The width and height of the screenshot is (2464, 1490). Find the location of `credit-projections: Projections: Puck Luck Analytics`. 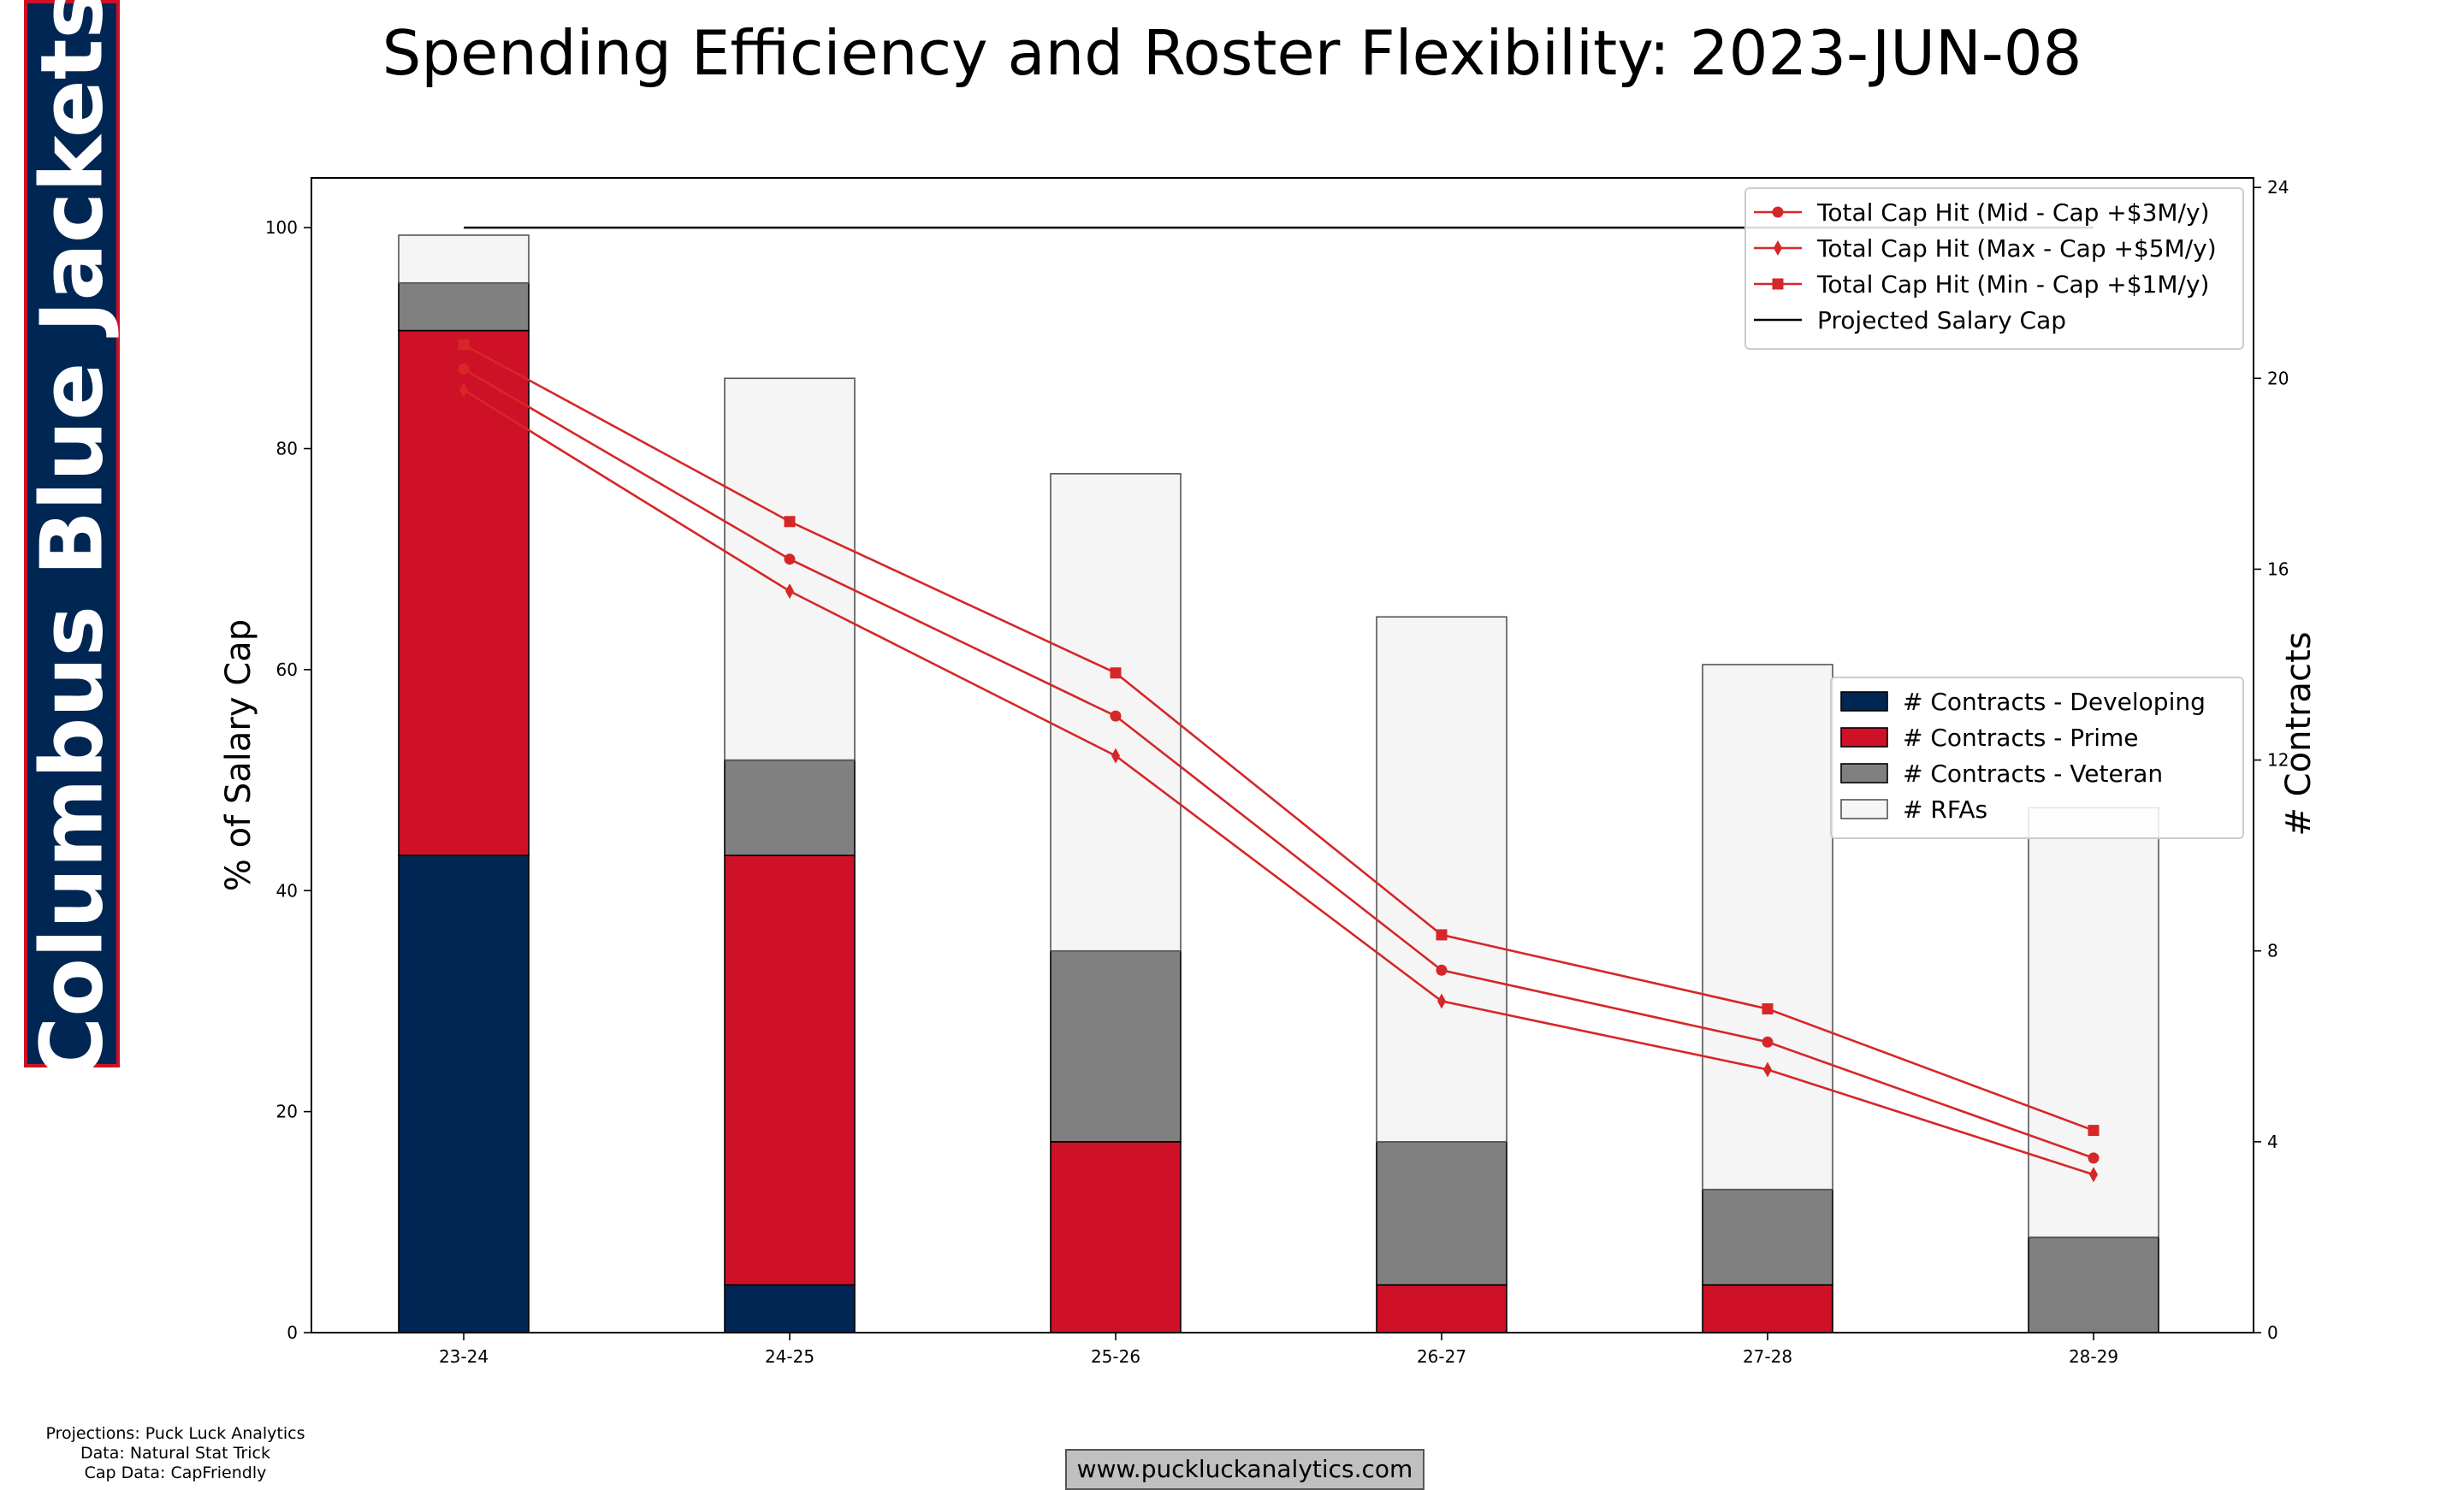

credit-projections: Projections: Puck Luck Analytics is located at coordinates (175, 1433).